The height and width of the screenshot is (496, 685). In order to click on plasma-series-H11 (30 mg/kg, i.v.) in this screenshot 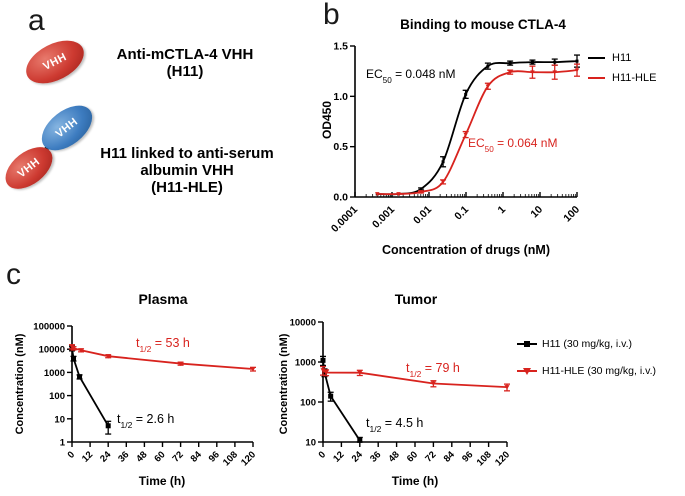, I will do `click(90, 390)`.